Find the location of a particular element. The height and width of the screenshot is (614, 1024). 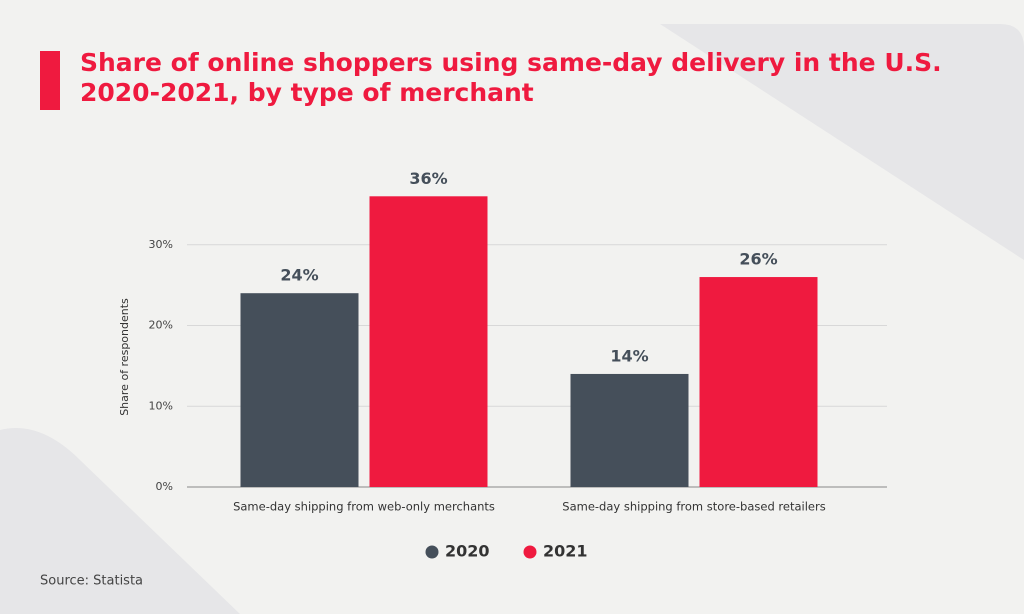

value-label: 36% is located at coordinates (428, 178).